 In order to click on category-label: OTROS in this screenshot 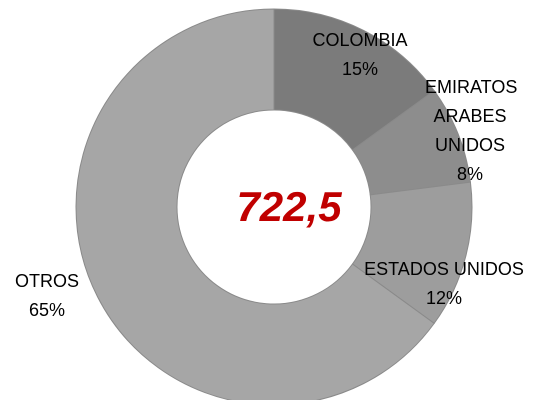, I will do `click(46, 281)`.